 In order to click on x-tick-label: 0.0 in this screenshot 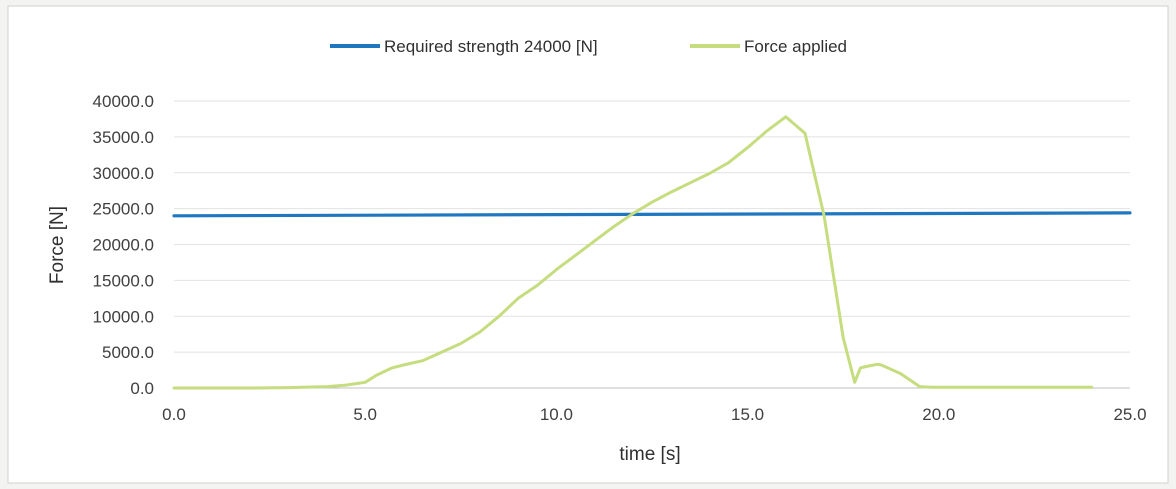, I will do `click(174, 414)`.